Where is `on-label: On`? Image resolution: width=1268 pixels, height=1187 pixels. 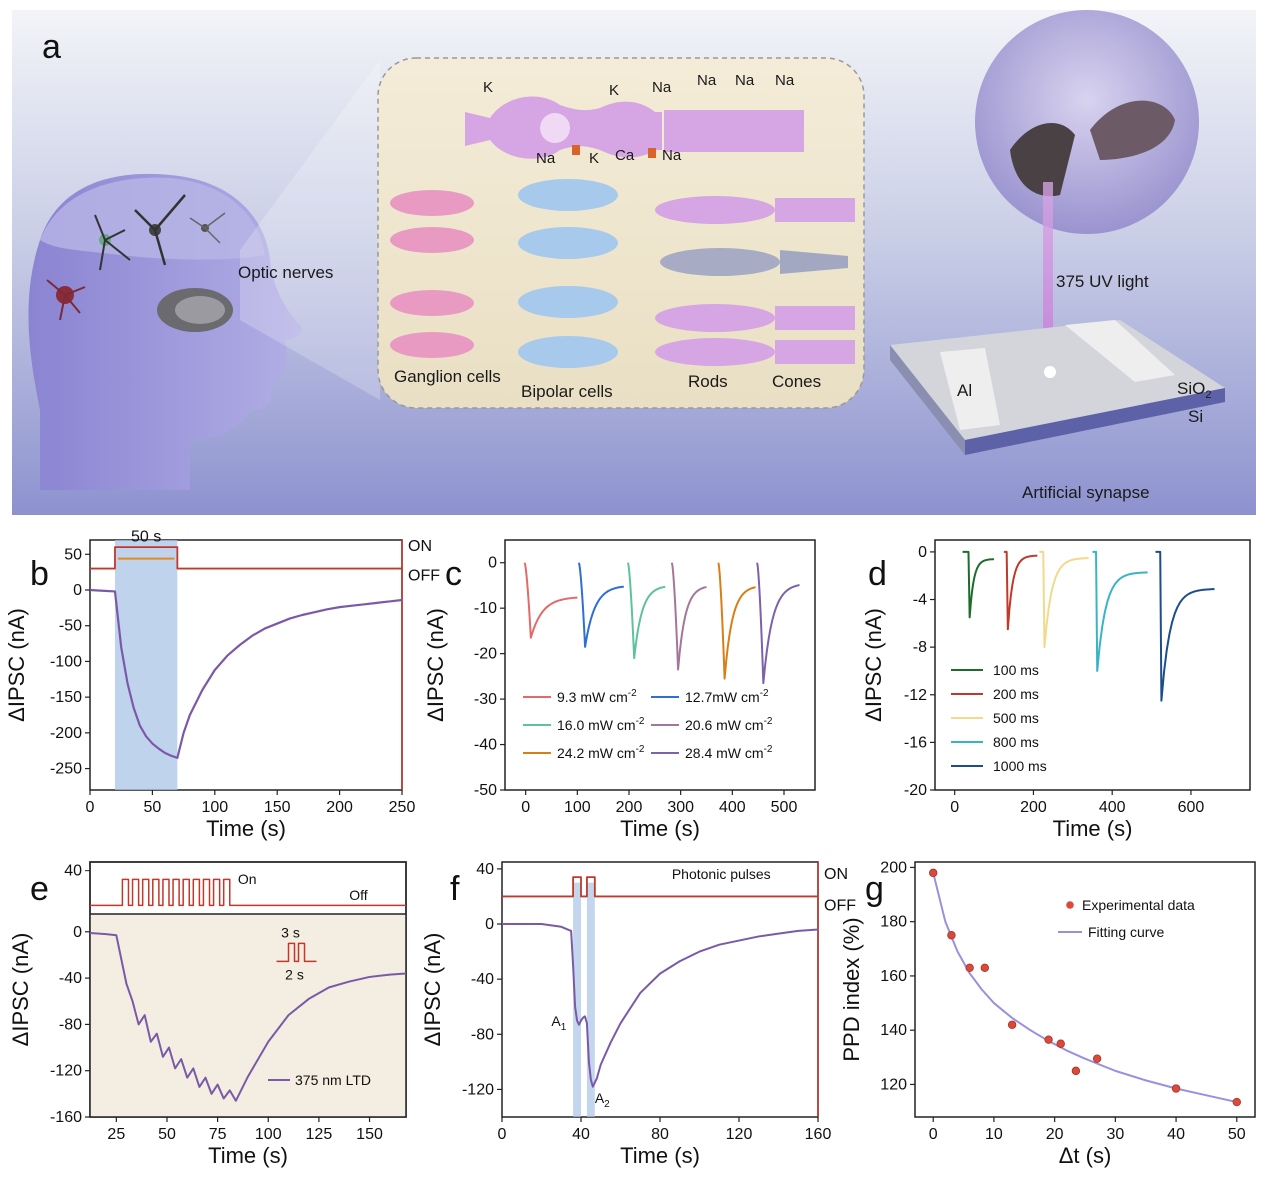 on-label: On is located at coordinates (247, 879).